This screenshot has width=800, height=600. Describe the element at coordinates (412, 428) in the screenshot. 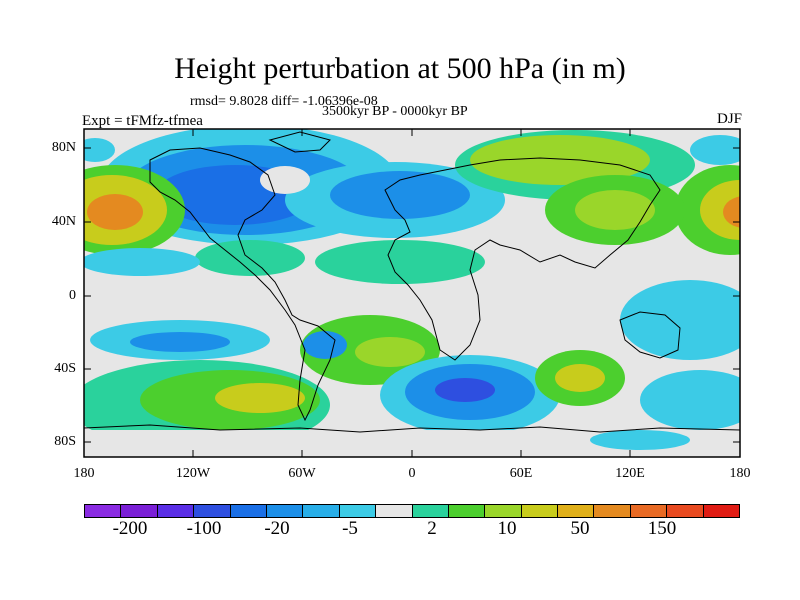

I see `antarctica-coast` at that location.